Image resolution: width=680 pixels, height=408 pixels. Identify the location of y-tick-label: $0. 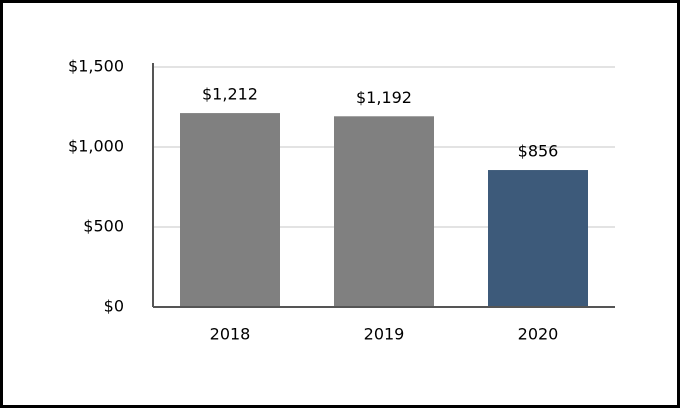
(114, 306).